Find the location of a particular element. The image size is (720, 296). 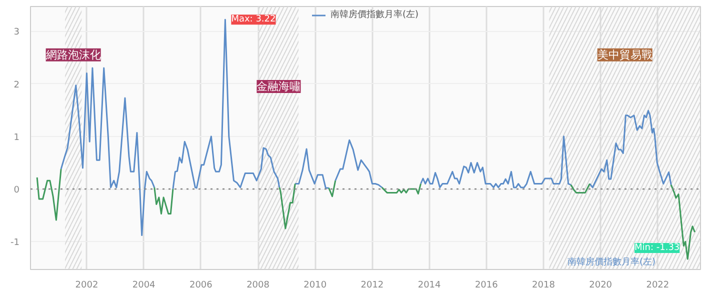

band-label: 金融海嘯 is located at coordinates (278, 86).